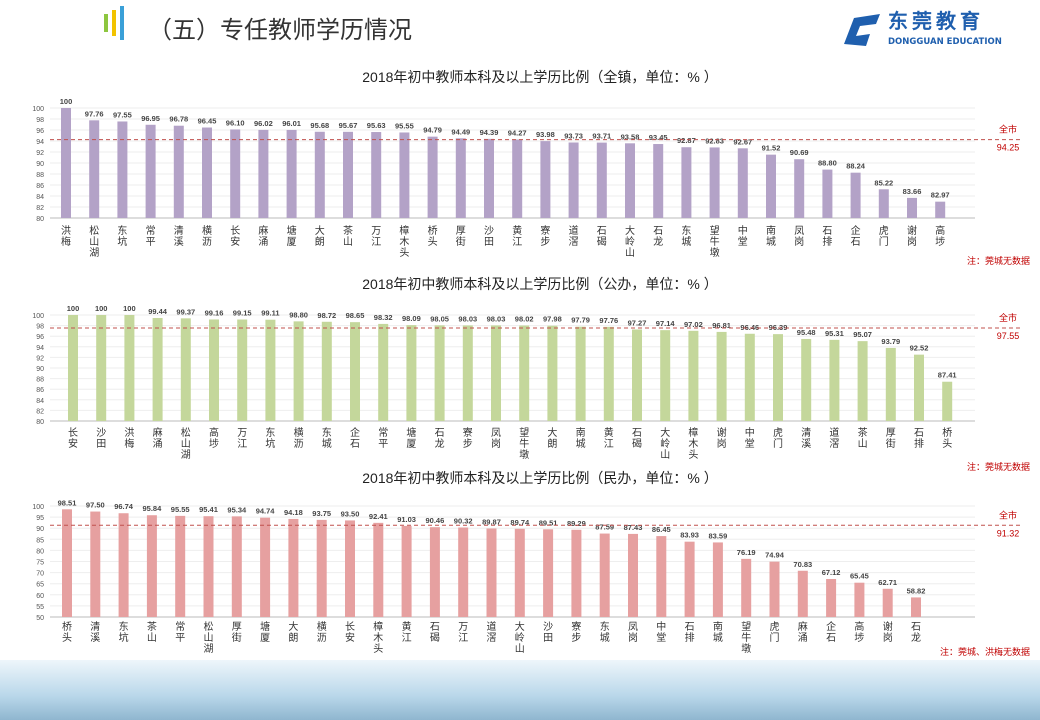 The height and width of the screenshot is (720, 1040). Describe the element at coordinates (40, 390) in the screenshot. I see `y-tick-label: 86` at that location.